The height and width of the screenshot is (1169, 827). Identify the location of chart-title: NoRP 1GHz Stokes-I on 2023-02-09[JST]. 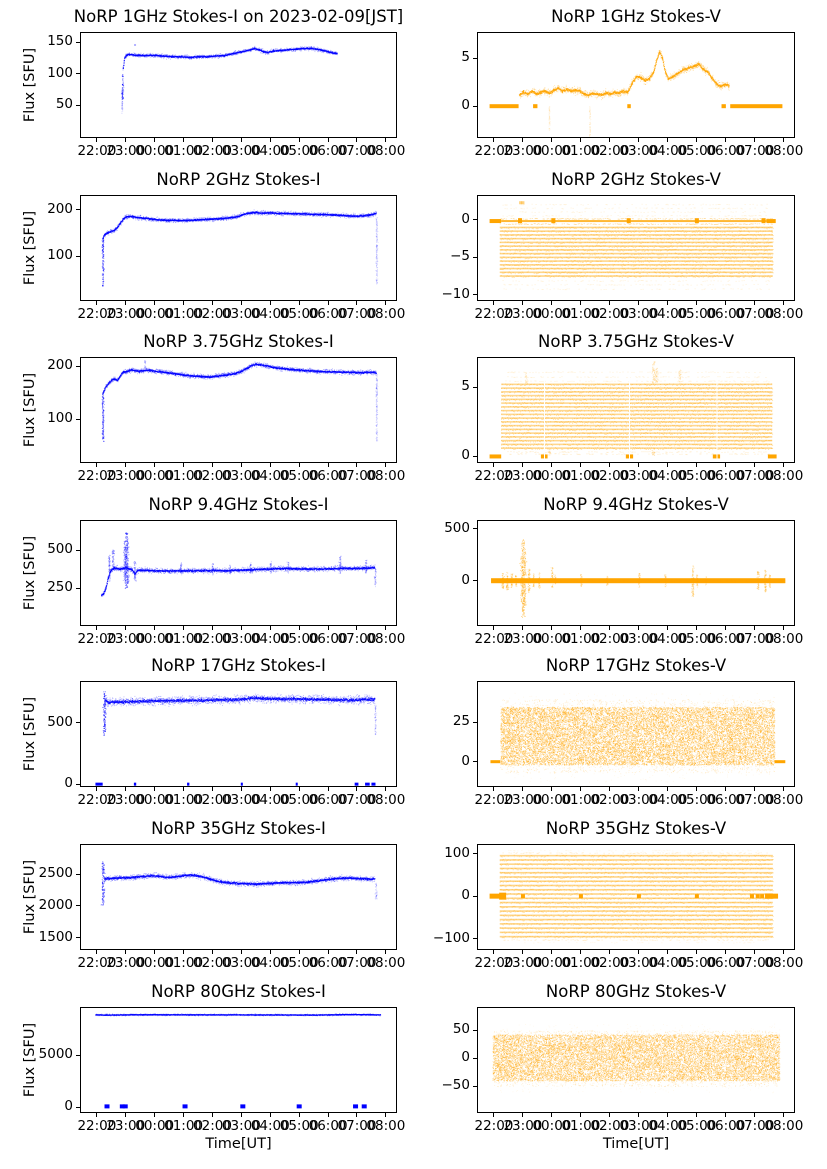
(238, 16).